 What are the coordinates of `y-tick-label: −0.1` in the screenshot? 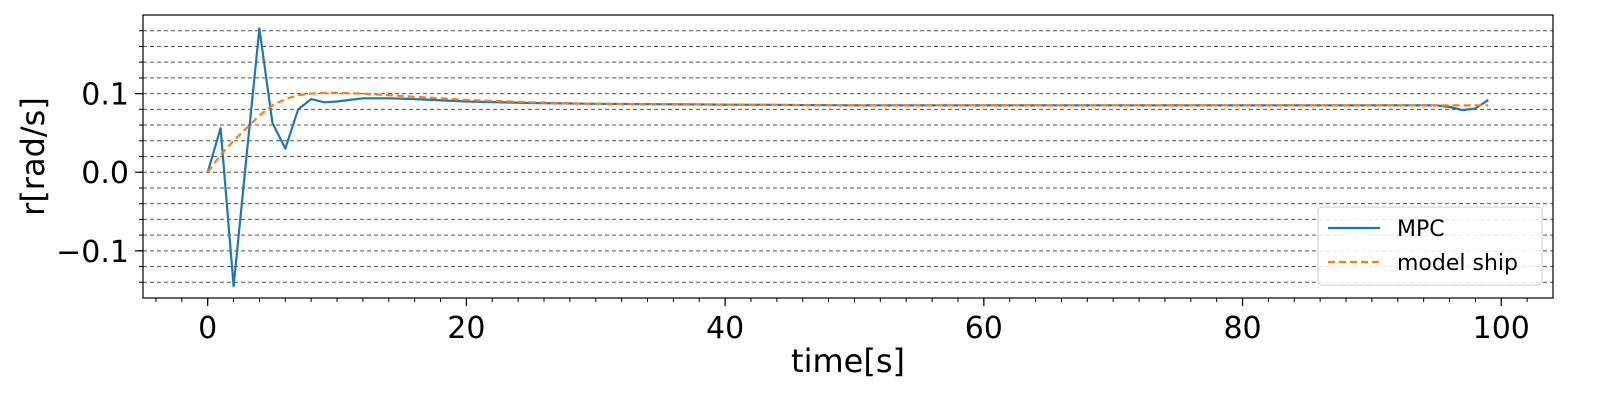 It's located at (92, 252).